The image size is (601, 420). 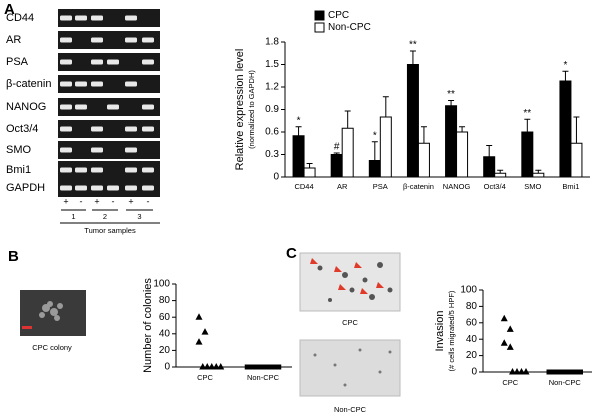 What do you see at coordinates (350, 368) in the screenshot?
I see `invasion-image` at bounding box center [350, 368].